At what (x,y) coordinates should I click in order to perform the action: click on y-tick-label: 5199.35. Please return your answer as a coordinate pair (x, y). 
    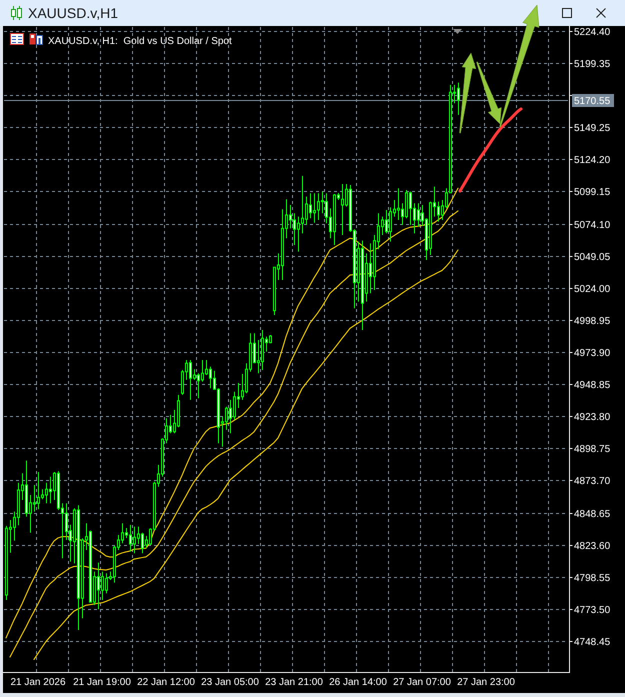
    Looking at the image, I should click on (592, 64).